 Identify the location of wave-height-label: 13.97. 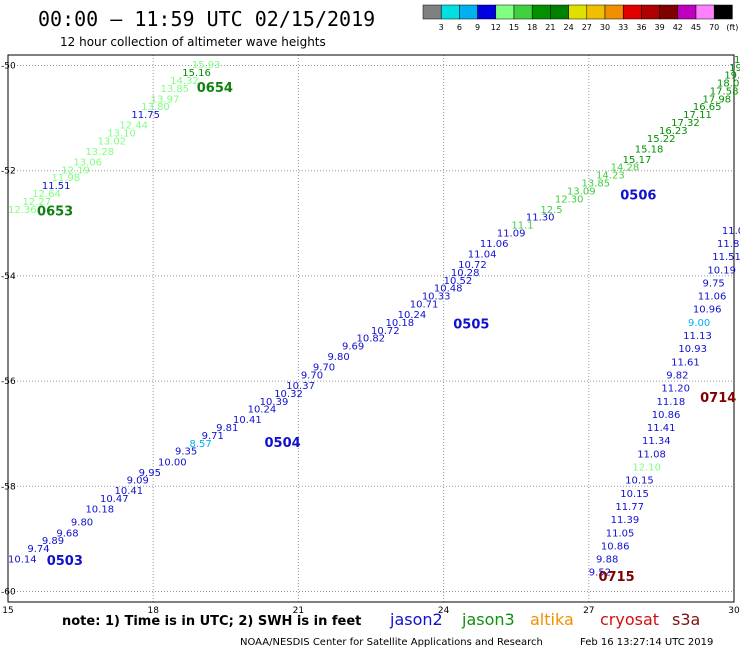
(165, 99).